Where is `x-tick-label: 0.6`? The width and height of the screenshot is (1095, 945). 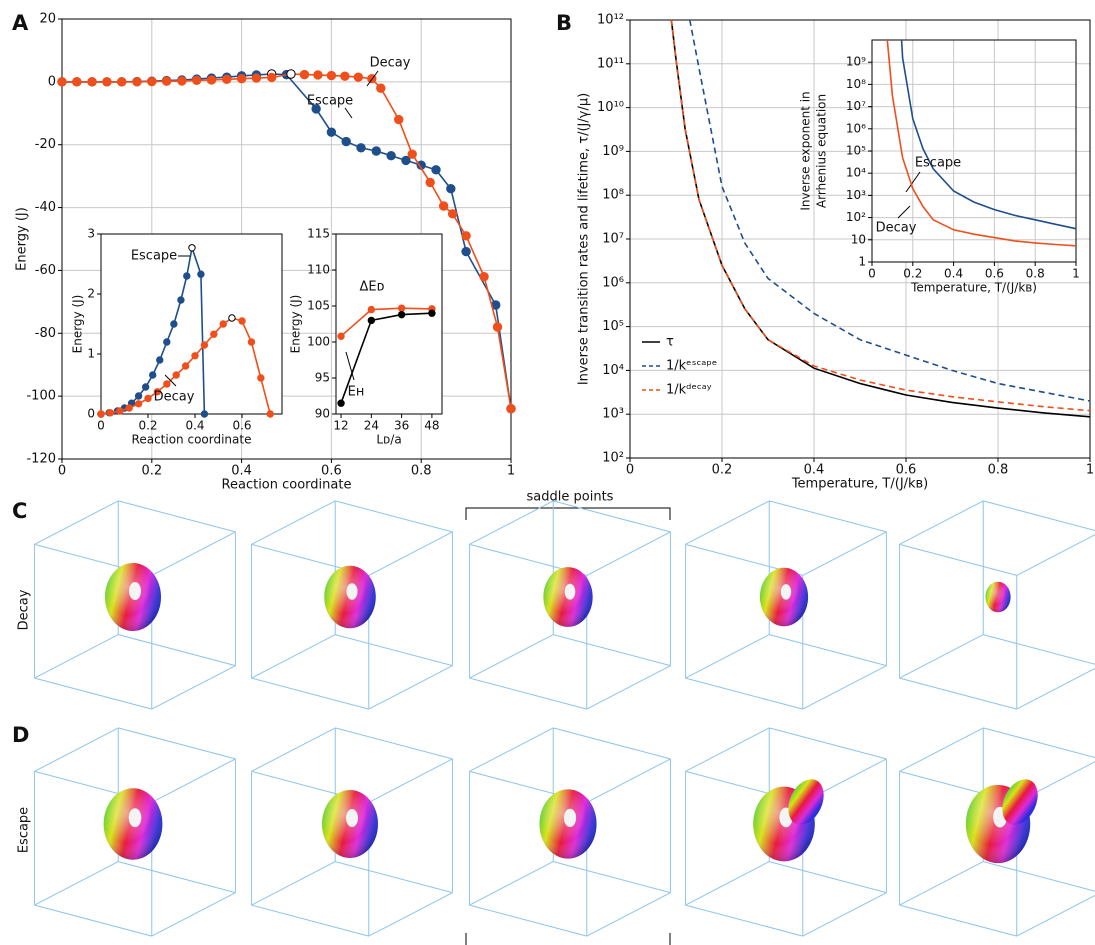
x-tick-label: 0.6 is located at coordinates (241, 426).